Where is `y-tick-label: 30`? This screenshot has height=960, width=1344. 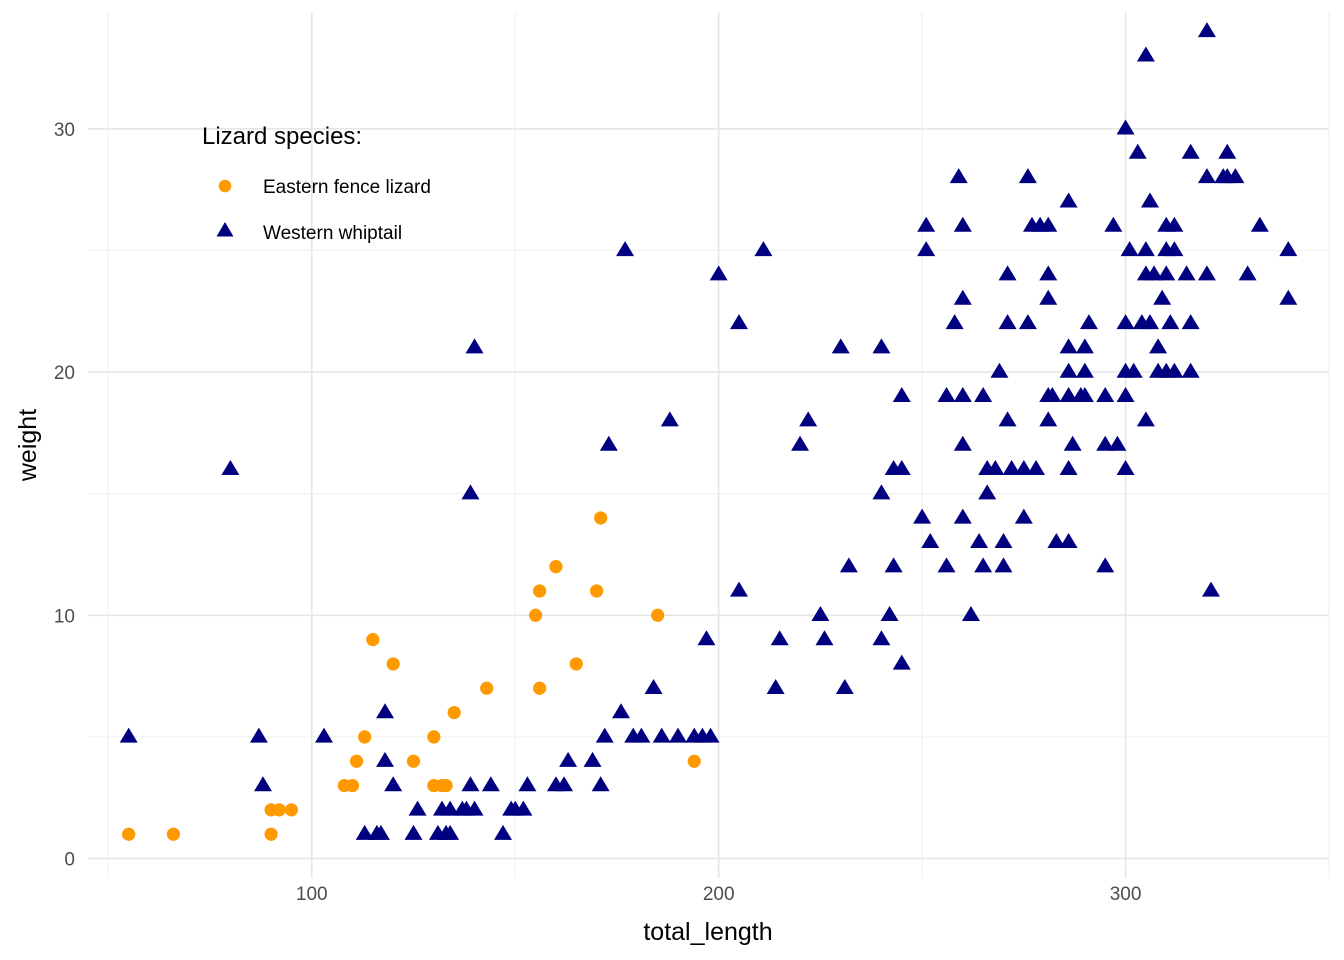
y-tick-label: 30 is located at coordinates (64, 130).